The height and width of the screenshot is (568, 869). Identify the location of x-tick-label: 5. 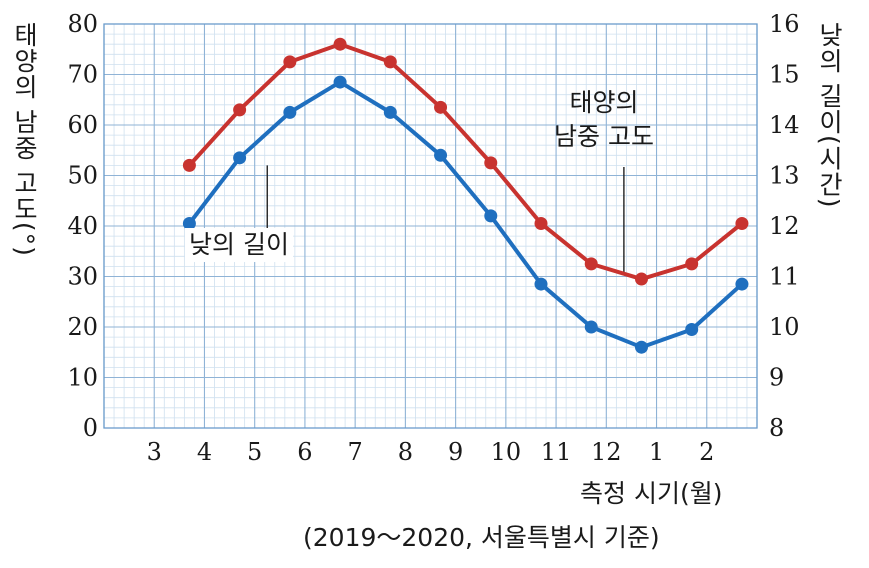
(254, 452).